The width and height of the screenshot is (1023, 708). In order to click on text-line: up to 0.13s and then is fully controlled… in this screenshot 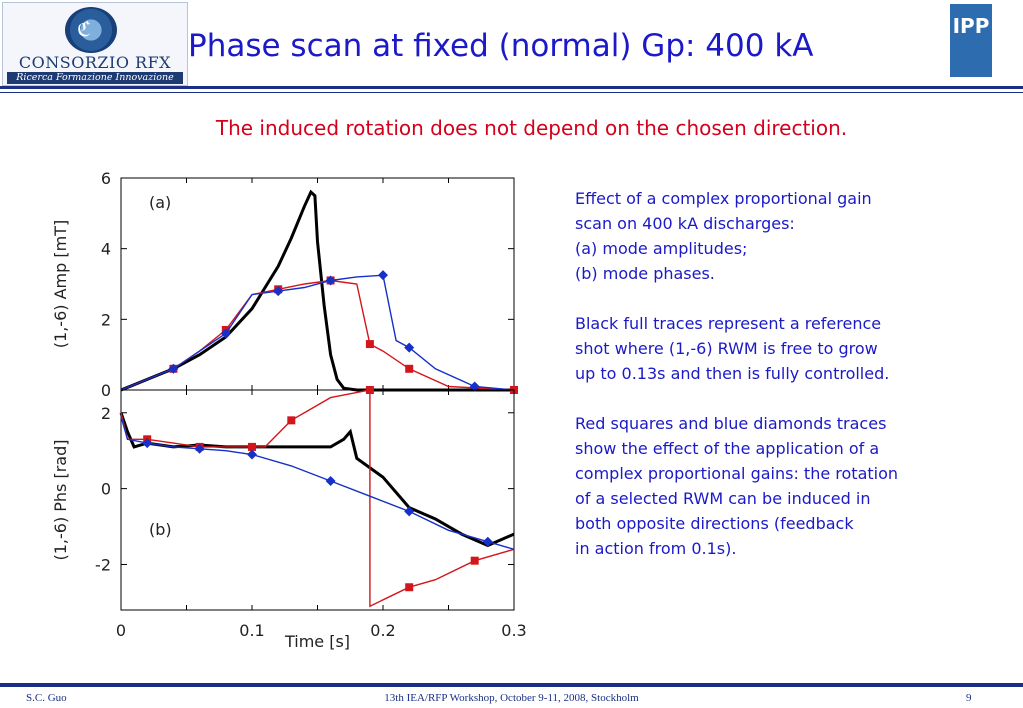, I will do `click(732, 373)`.